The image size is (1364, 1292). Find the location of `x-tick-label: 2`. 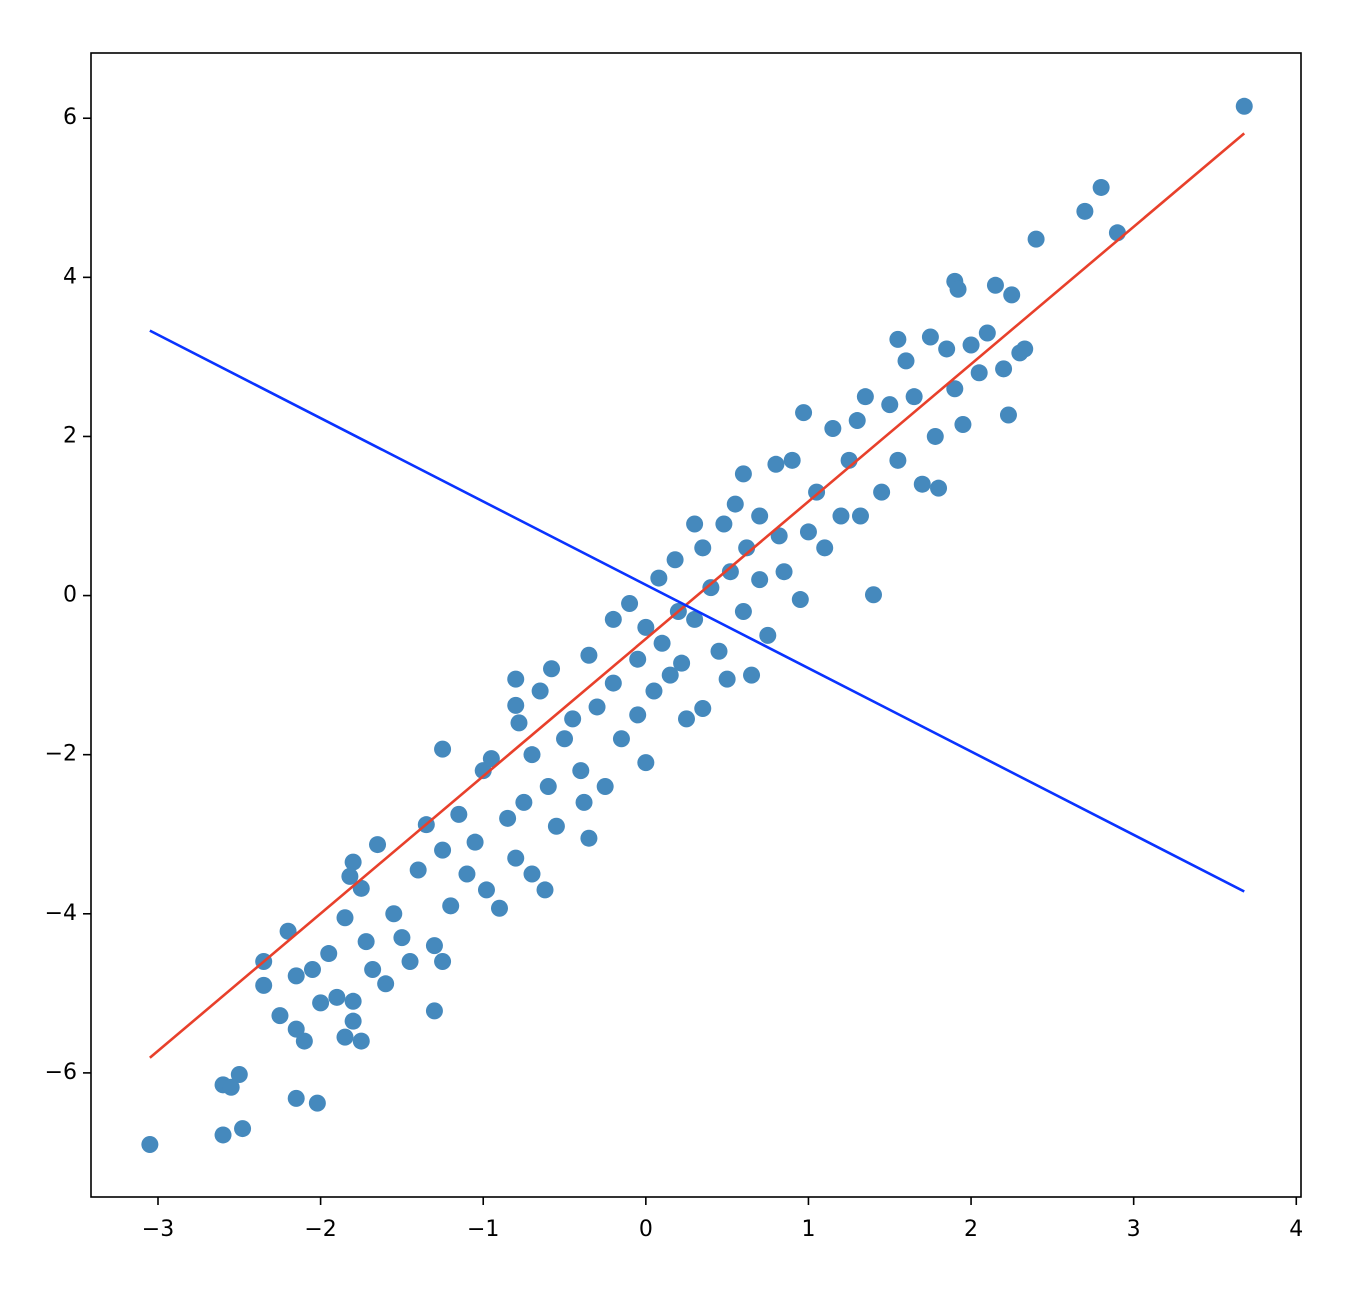

x-tick-label: 2 is located at coordinates (971, 1229).